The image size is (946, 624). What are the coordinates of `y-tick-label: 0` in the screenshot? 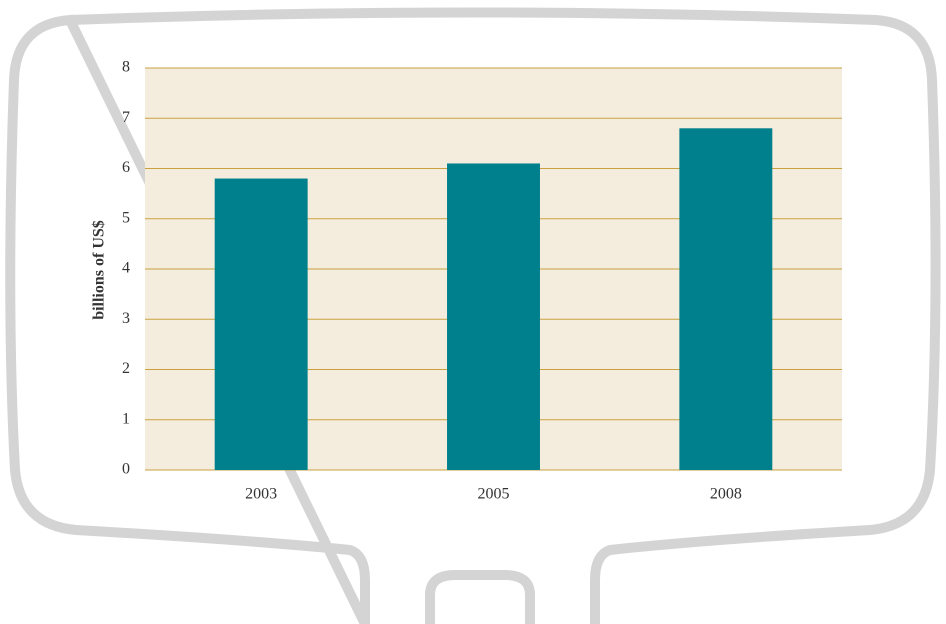 It's located at (126, 469).